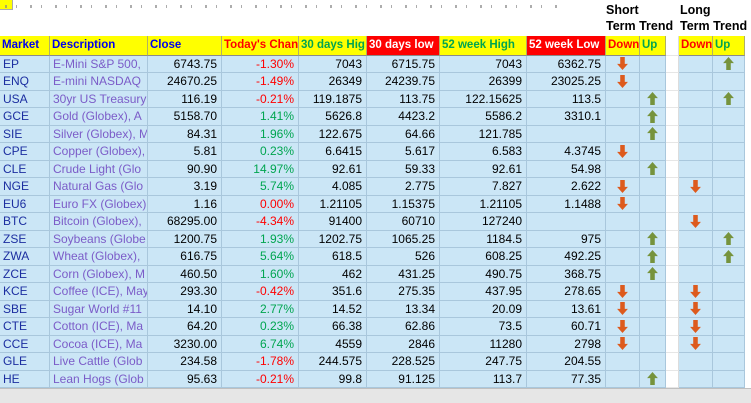  I want to click on cell-30d-low: 60710, so click(403, 222).